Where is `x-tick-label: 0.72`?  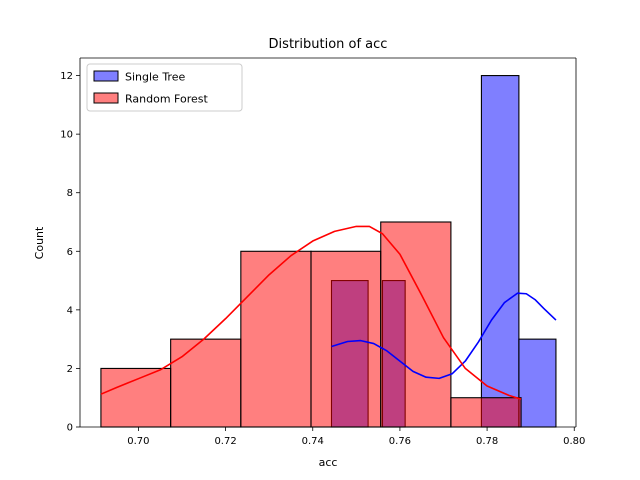
x-tick-label: 0.72 is located at coordinates (225, 441).